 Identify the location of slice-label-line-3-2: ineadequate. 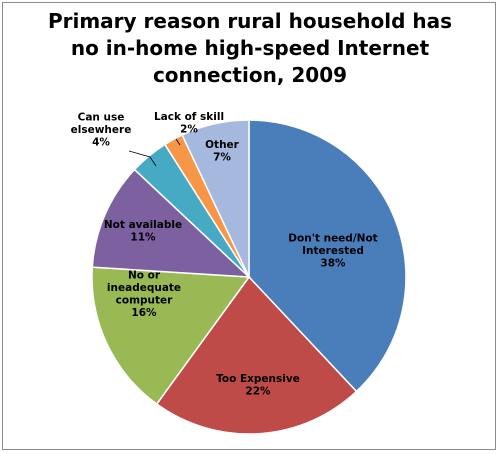
(144, 288).